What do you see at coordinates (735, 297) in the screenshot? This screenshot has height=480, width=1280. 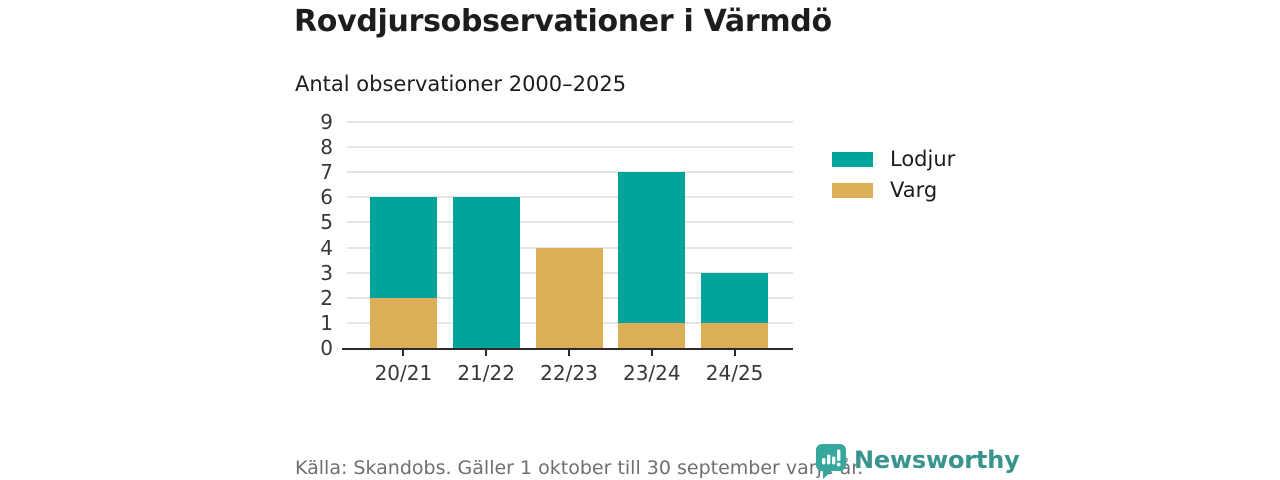 I see `bar-segment-lodjur-24/25` at bounding box center [735, 297].